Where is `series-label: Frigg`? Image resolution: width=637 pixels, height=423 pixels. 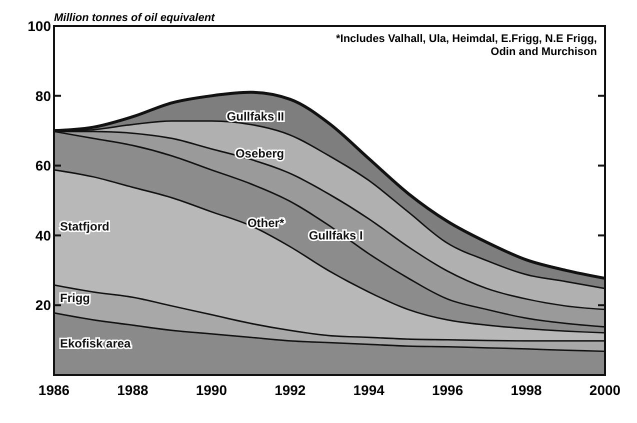 series-label: Frigg is located at coordinates (75, 298).